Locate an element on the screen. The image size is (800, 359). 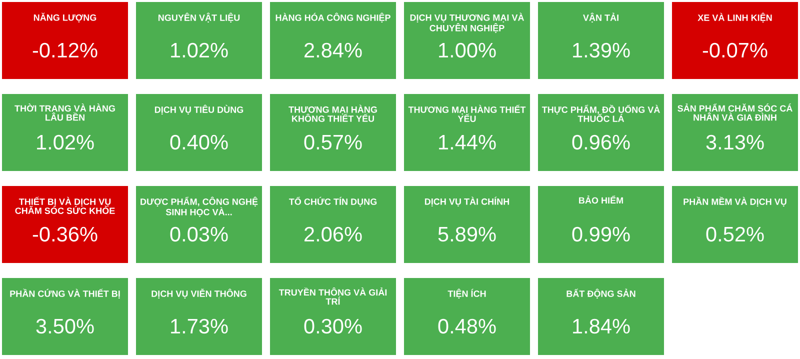
category-label: TRUYỀN THÔNG VÀ GIẢI TRÍ is located at coordinates (332, 296).